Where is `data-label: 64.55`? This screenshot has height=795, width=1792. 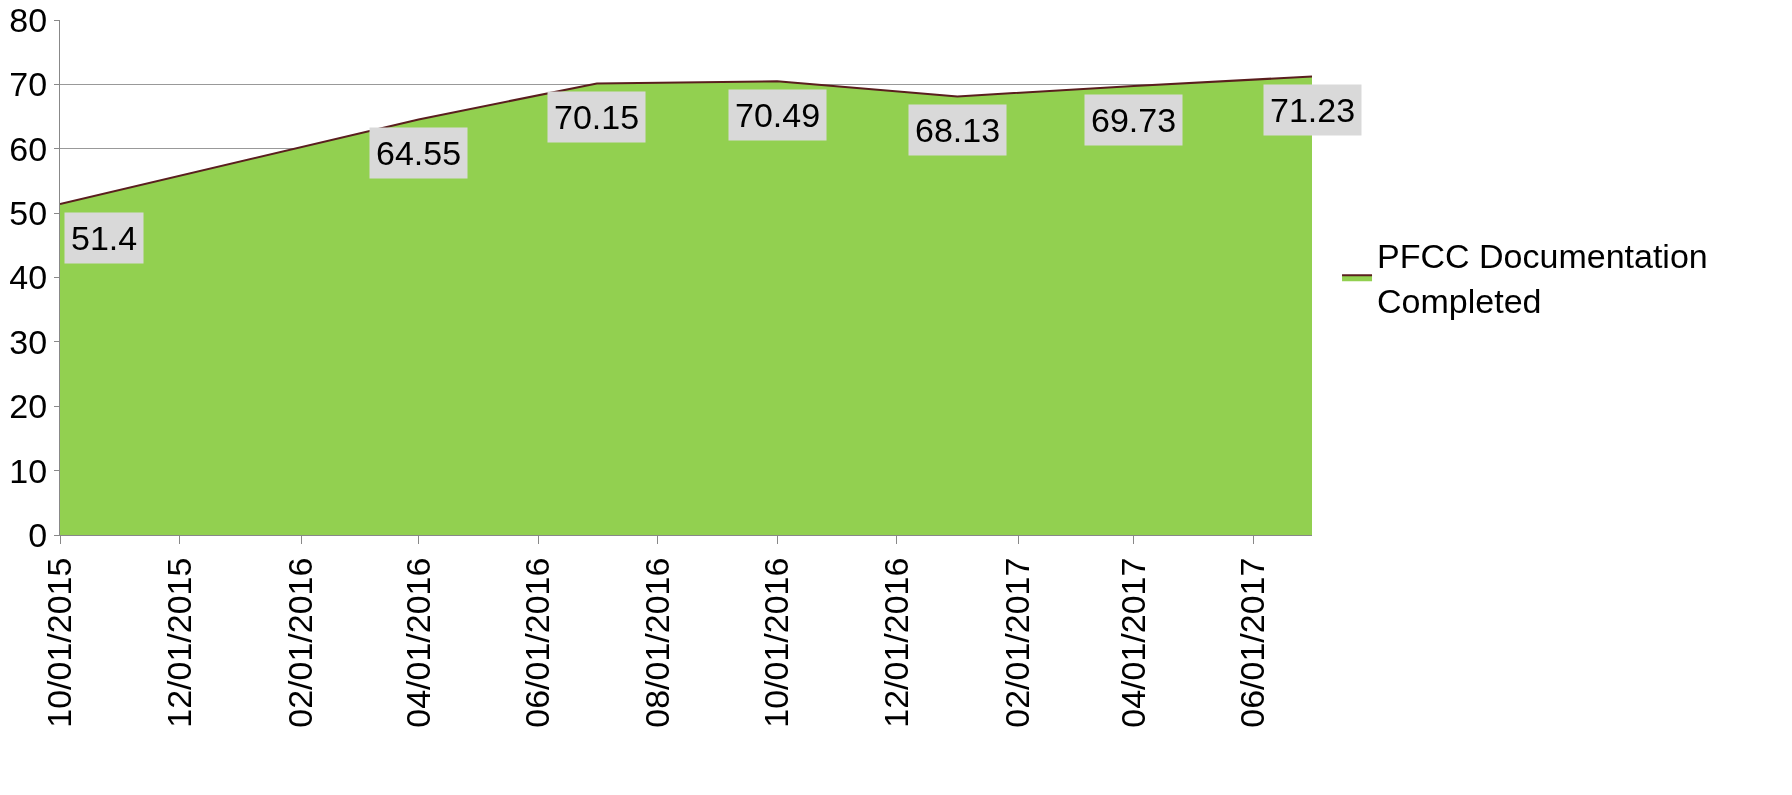
data-label: 64.55 is located at coordinates (419, 153).